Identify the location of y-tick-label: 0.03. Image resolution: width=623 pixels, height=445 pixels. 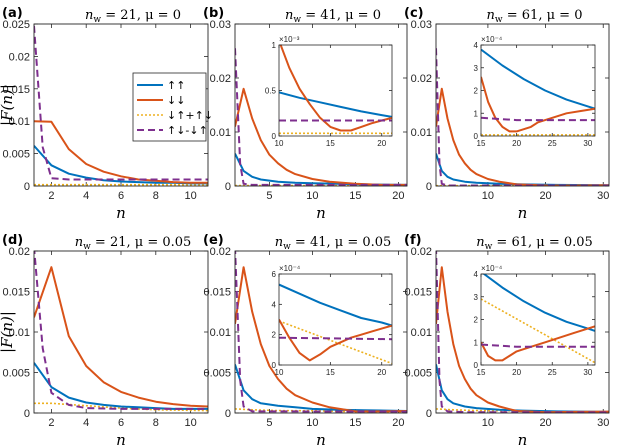
(220, 25).